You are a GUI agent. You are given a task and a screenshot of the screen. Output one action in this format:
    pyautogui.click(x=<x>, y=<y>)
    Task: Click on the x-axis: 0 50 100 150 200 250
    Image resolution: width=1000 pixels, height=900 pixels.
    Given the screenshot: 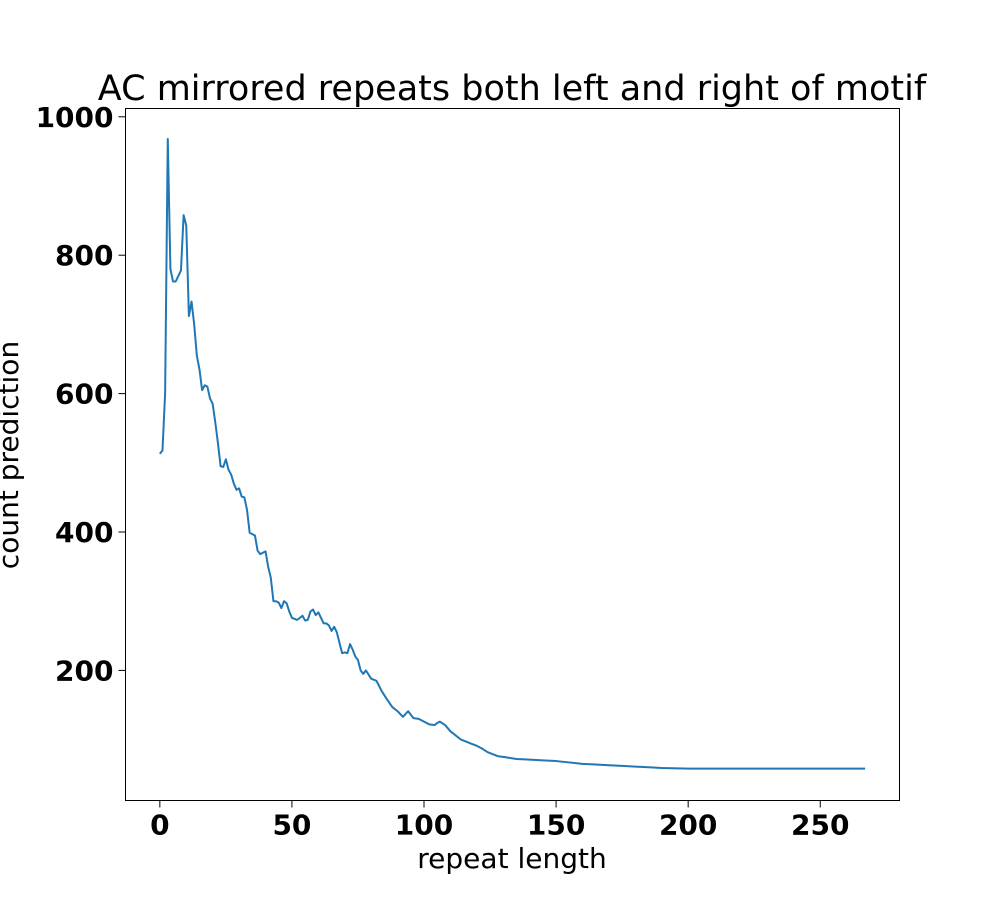 What is the action you would take?
    pyautogui.click(x=499, y=821)
    